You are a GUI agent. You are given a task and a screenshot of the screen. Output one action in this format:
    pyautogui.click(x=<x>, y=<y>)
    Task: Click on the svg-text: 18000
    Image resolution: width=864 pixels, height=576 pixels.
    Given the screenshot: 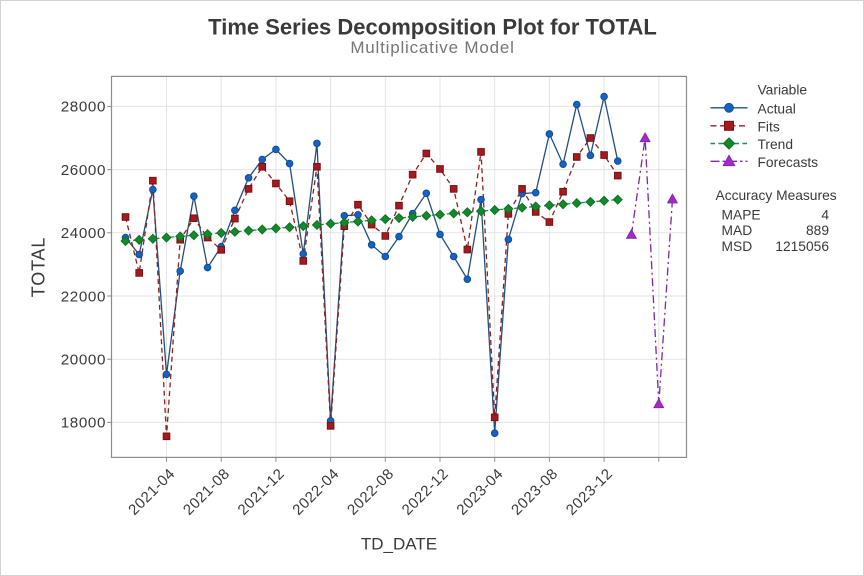 What is the action you would take?
    pyautogui.click(x=83, y=423)
    